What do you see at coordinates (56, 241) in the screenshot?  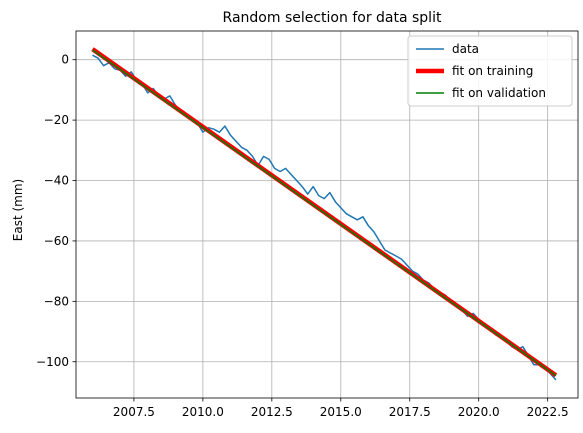 I see `y-tick-label: −60` at bounding box center [56, 241].